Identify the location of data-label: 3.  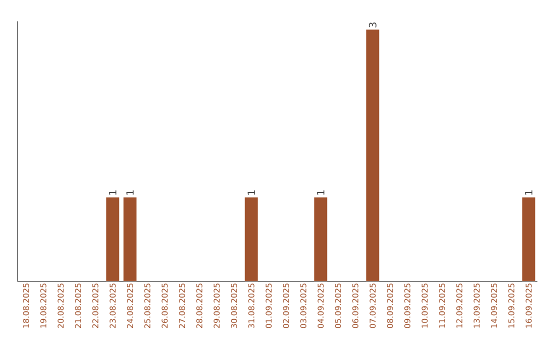
(372, 25).